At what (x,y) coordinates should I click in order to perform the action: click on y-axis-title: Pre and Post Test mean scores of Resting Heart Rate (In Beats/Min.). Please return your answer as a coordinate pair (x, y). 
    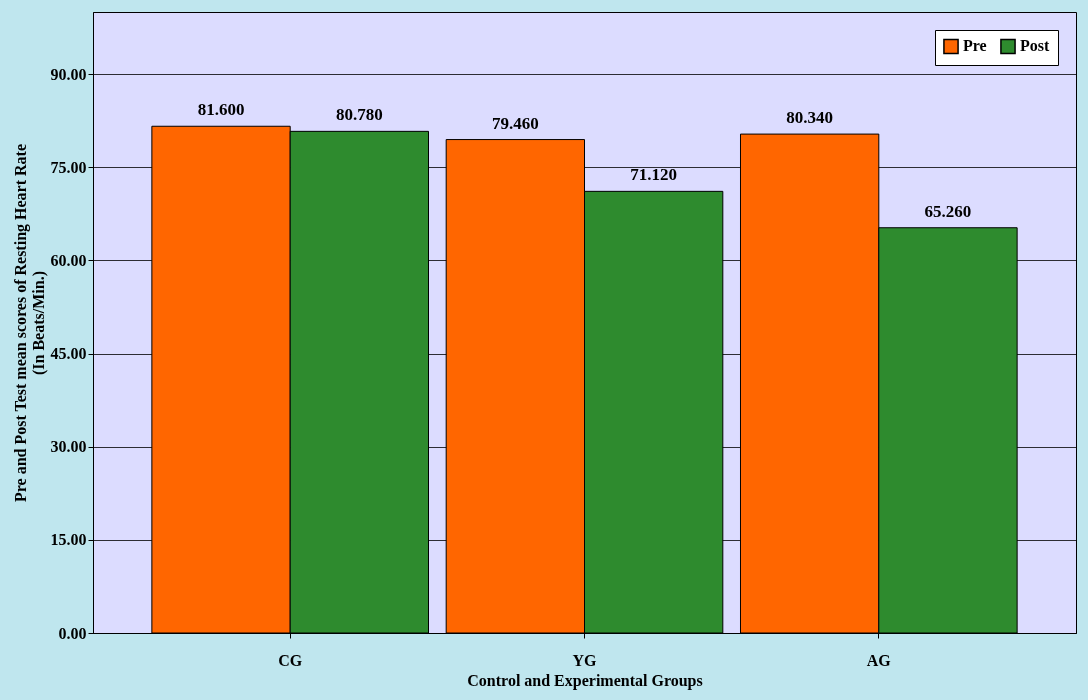
    Looking at the image, I should click on (29, 323).